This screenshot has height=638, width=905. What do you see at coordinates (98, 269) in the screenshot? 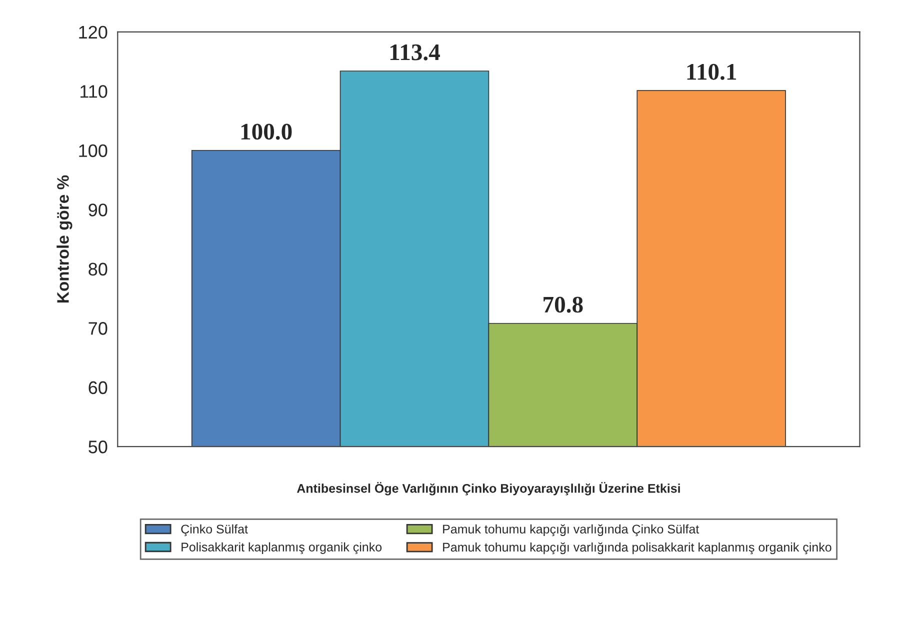
I see `y-tick-label: 80` at bounding box center [98, 269].